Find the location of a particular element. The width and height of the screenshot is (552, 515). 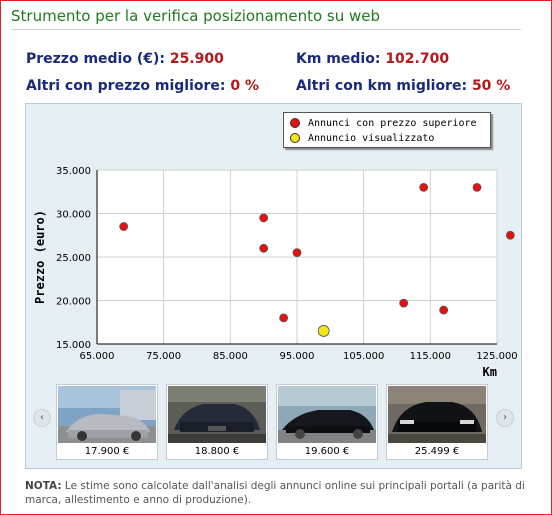

legend-label-superiore: Annunci con prezzo superiore is located at coordinates (392, 123).